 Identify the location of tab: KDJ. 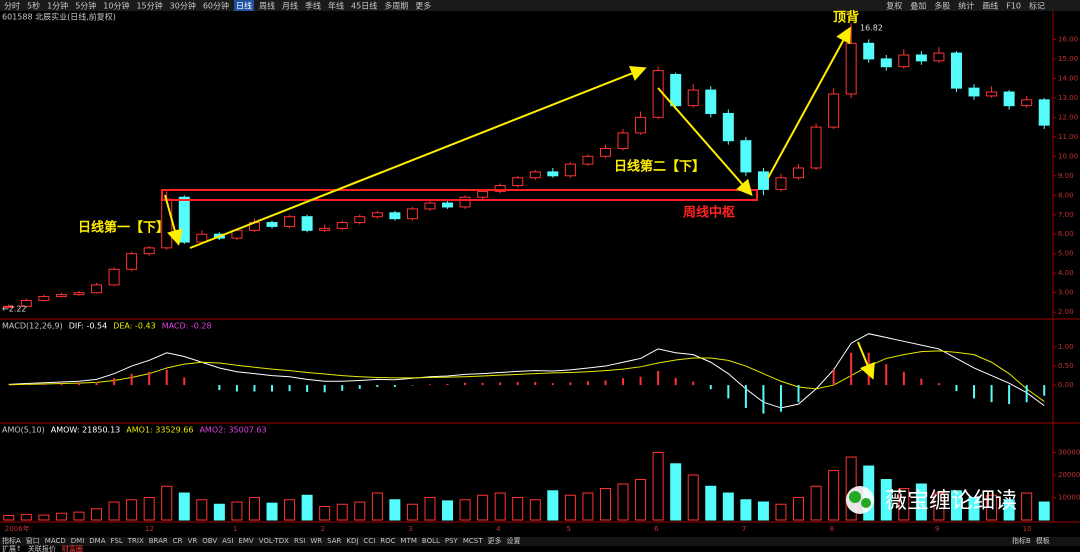
(352, 541).